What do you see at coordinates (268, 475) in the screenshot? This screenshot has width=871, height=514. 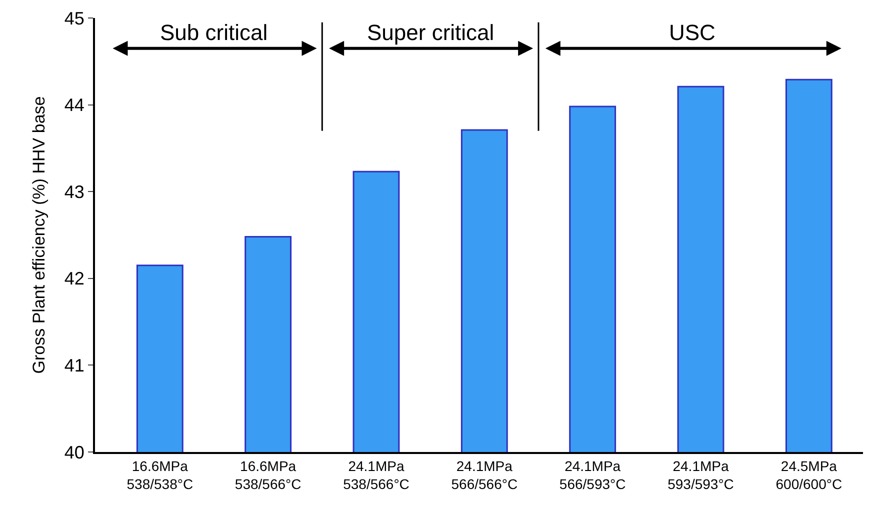 I see `x-tick-label: 16.6MPa 538/566°C` at bounding box center [268, 475].